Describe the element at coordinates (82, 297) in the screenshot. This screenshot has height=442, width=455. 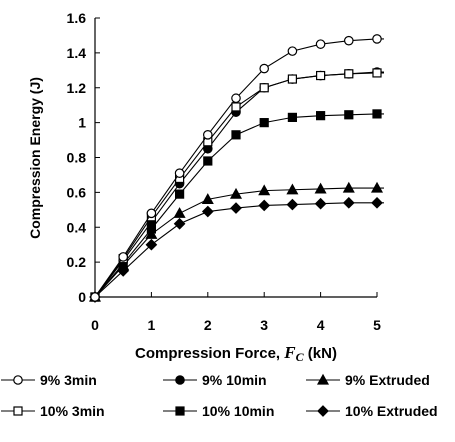
I see `y-tick-label: 0` at that location.